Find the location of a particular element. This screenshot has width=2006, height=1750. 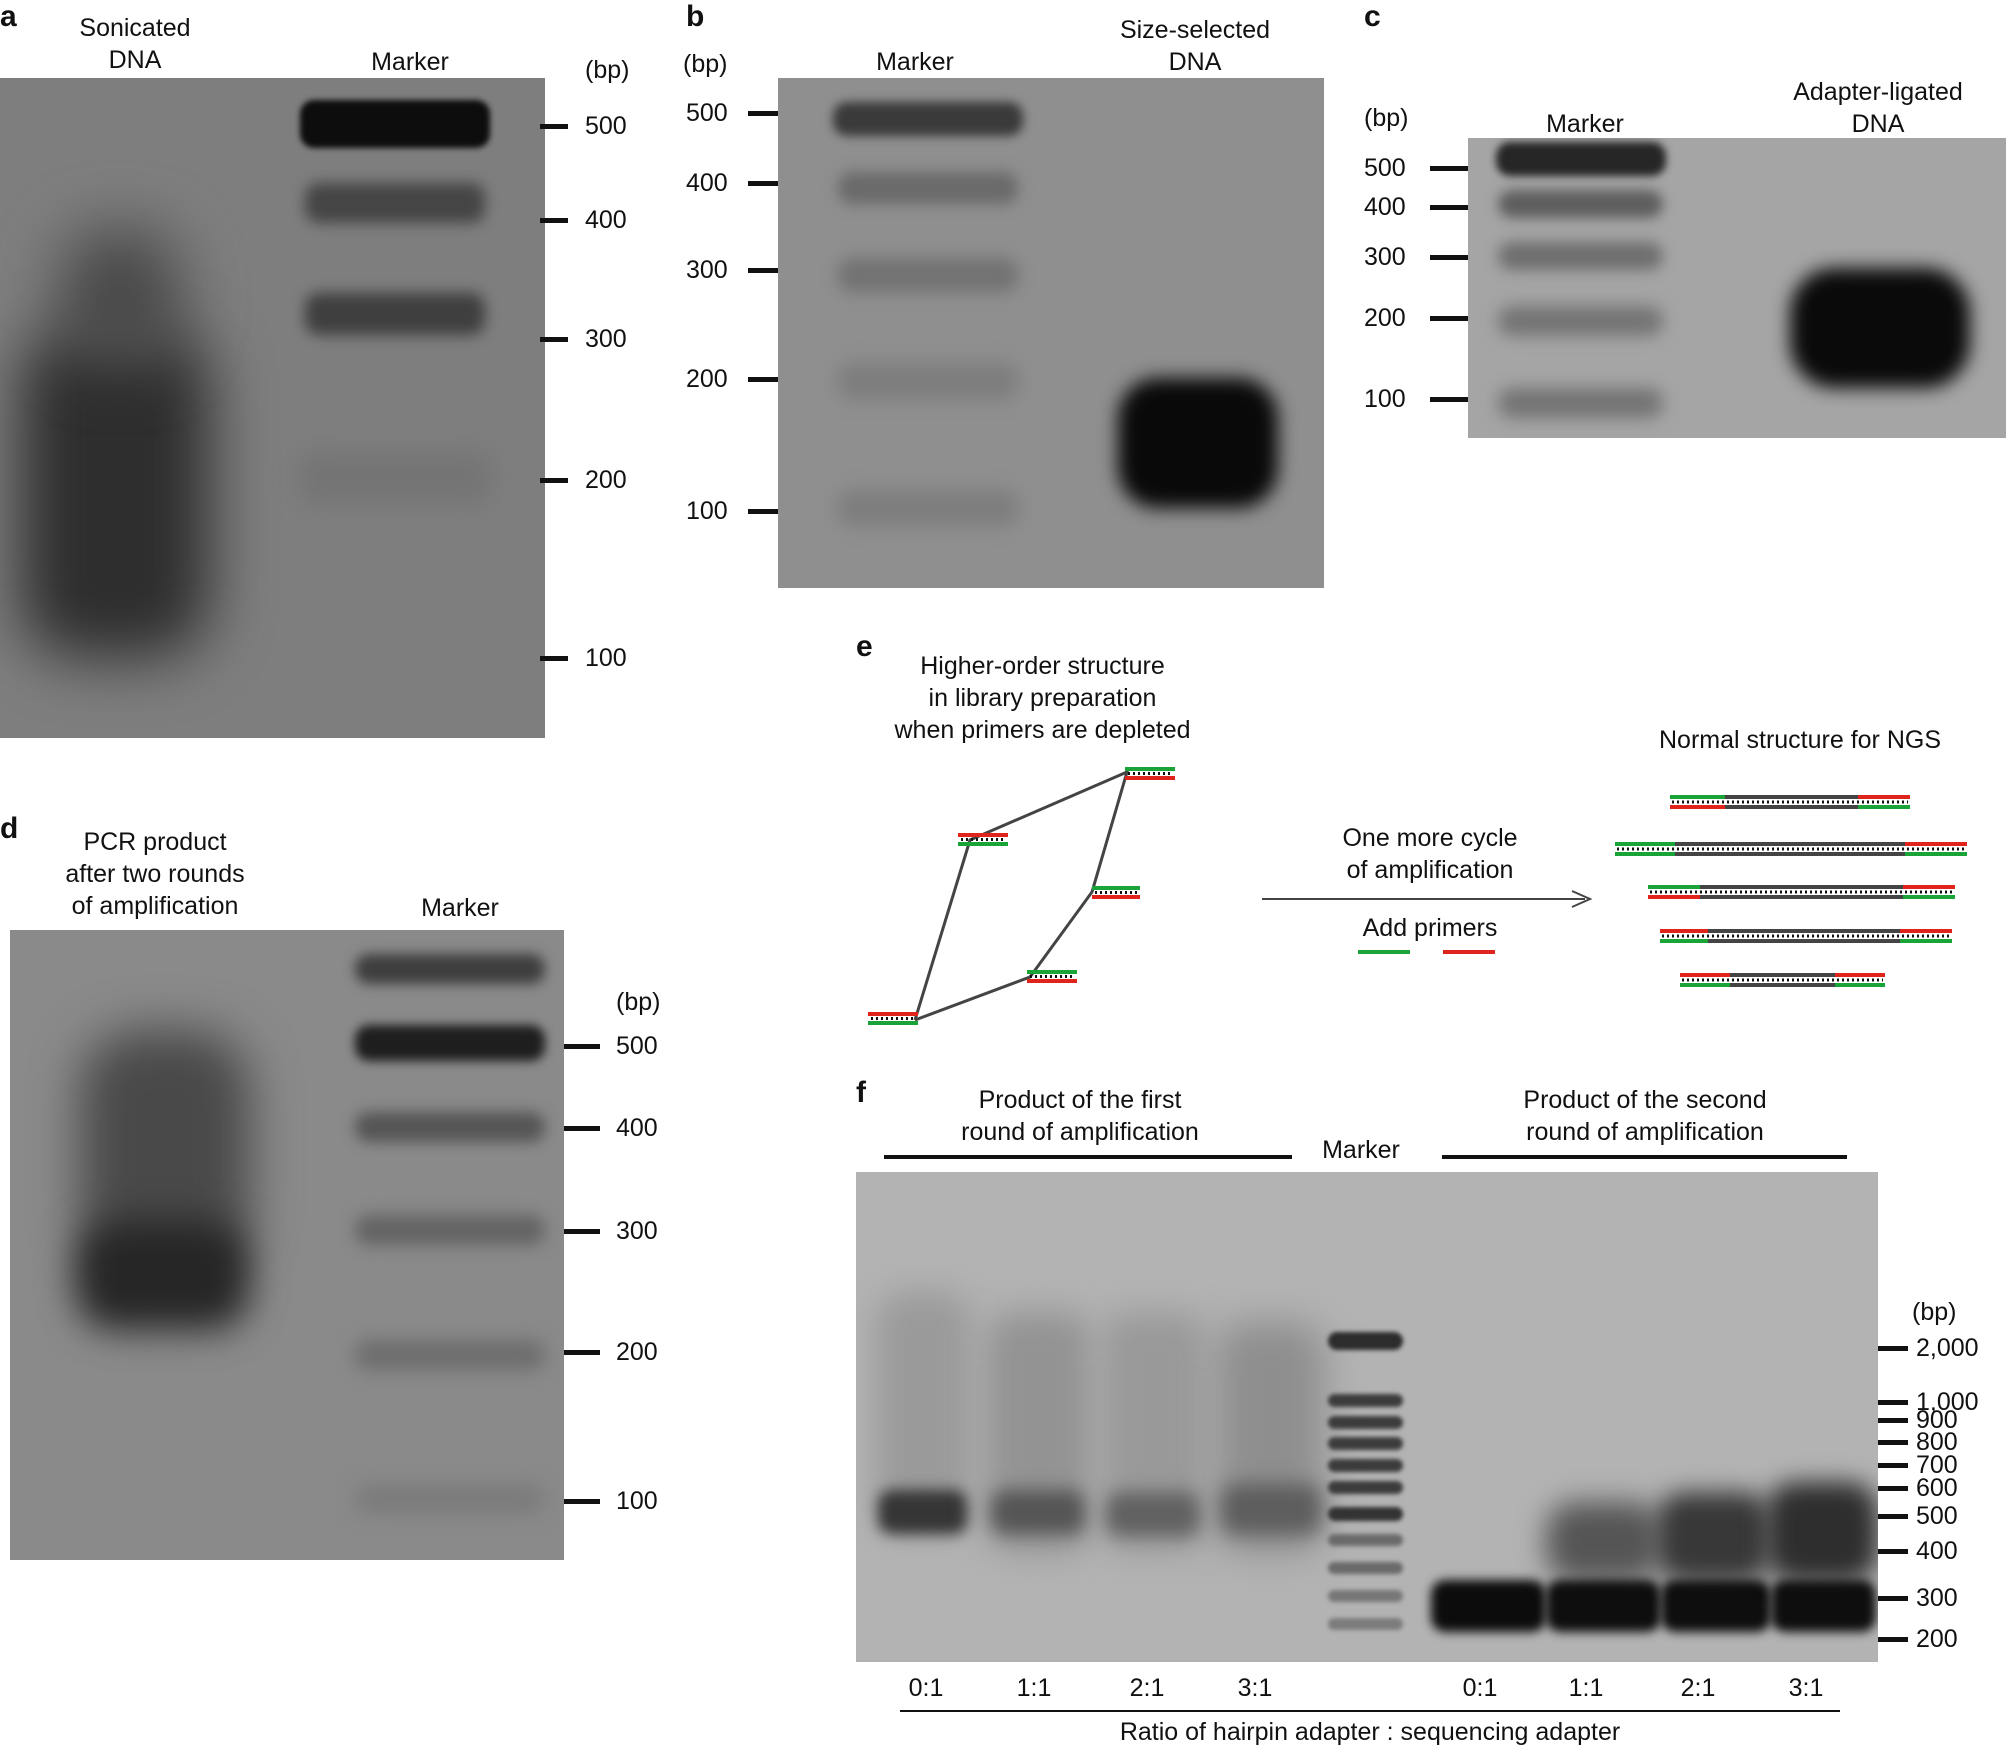

panel-f-label: f is located at coordinates (861, 1092).